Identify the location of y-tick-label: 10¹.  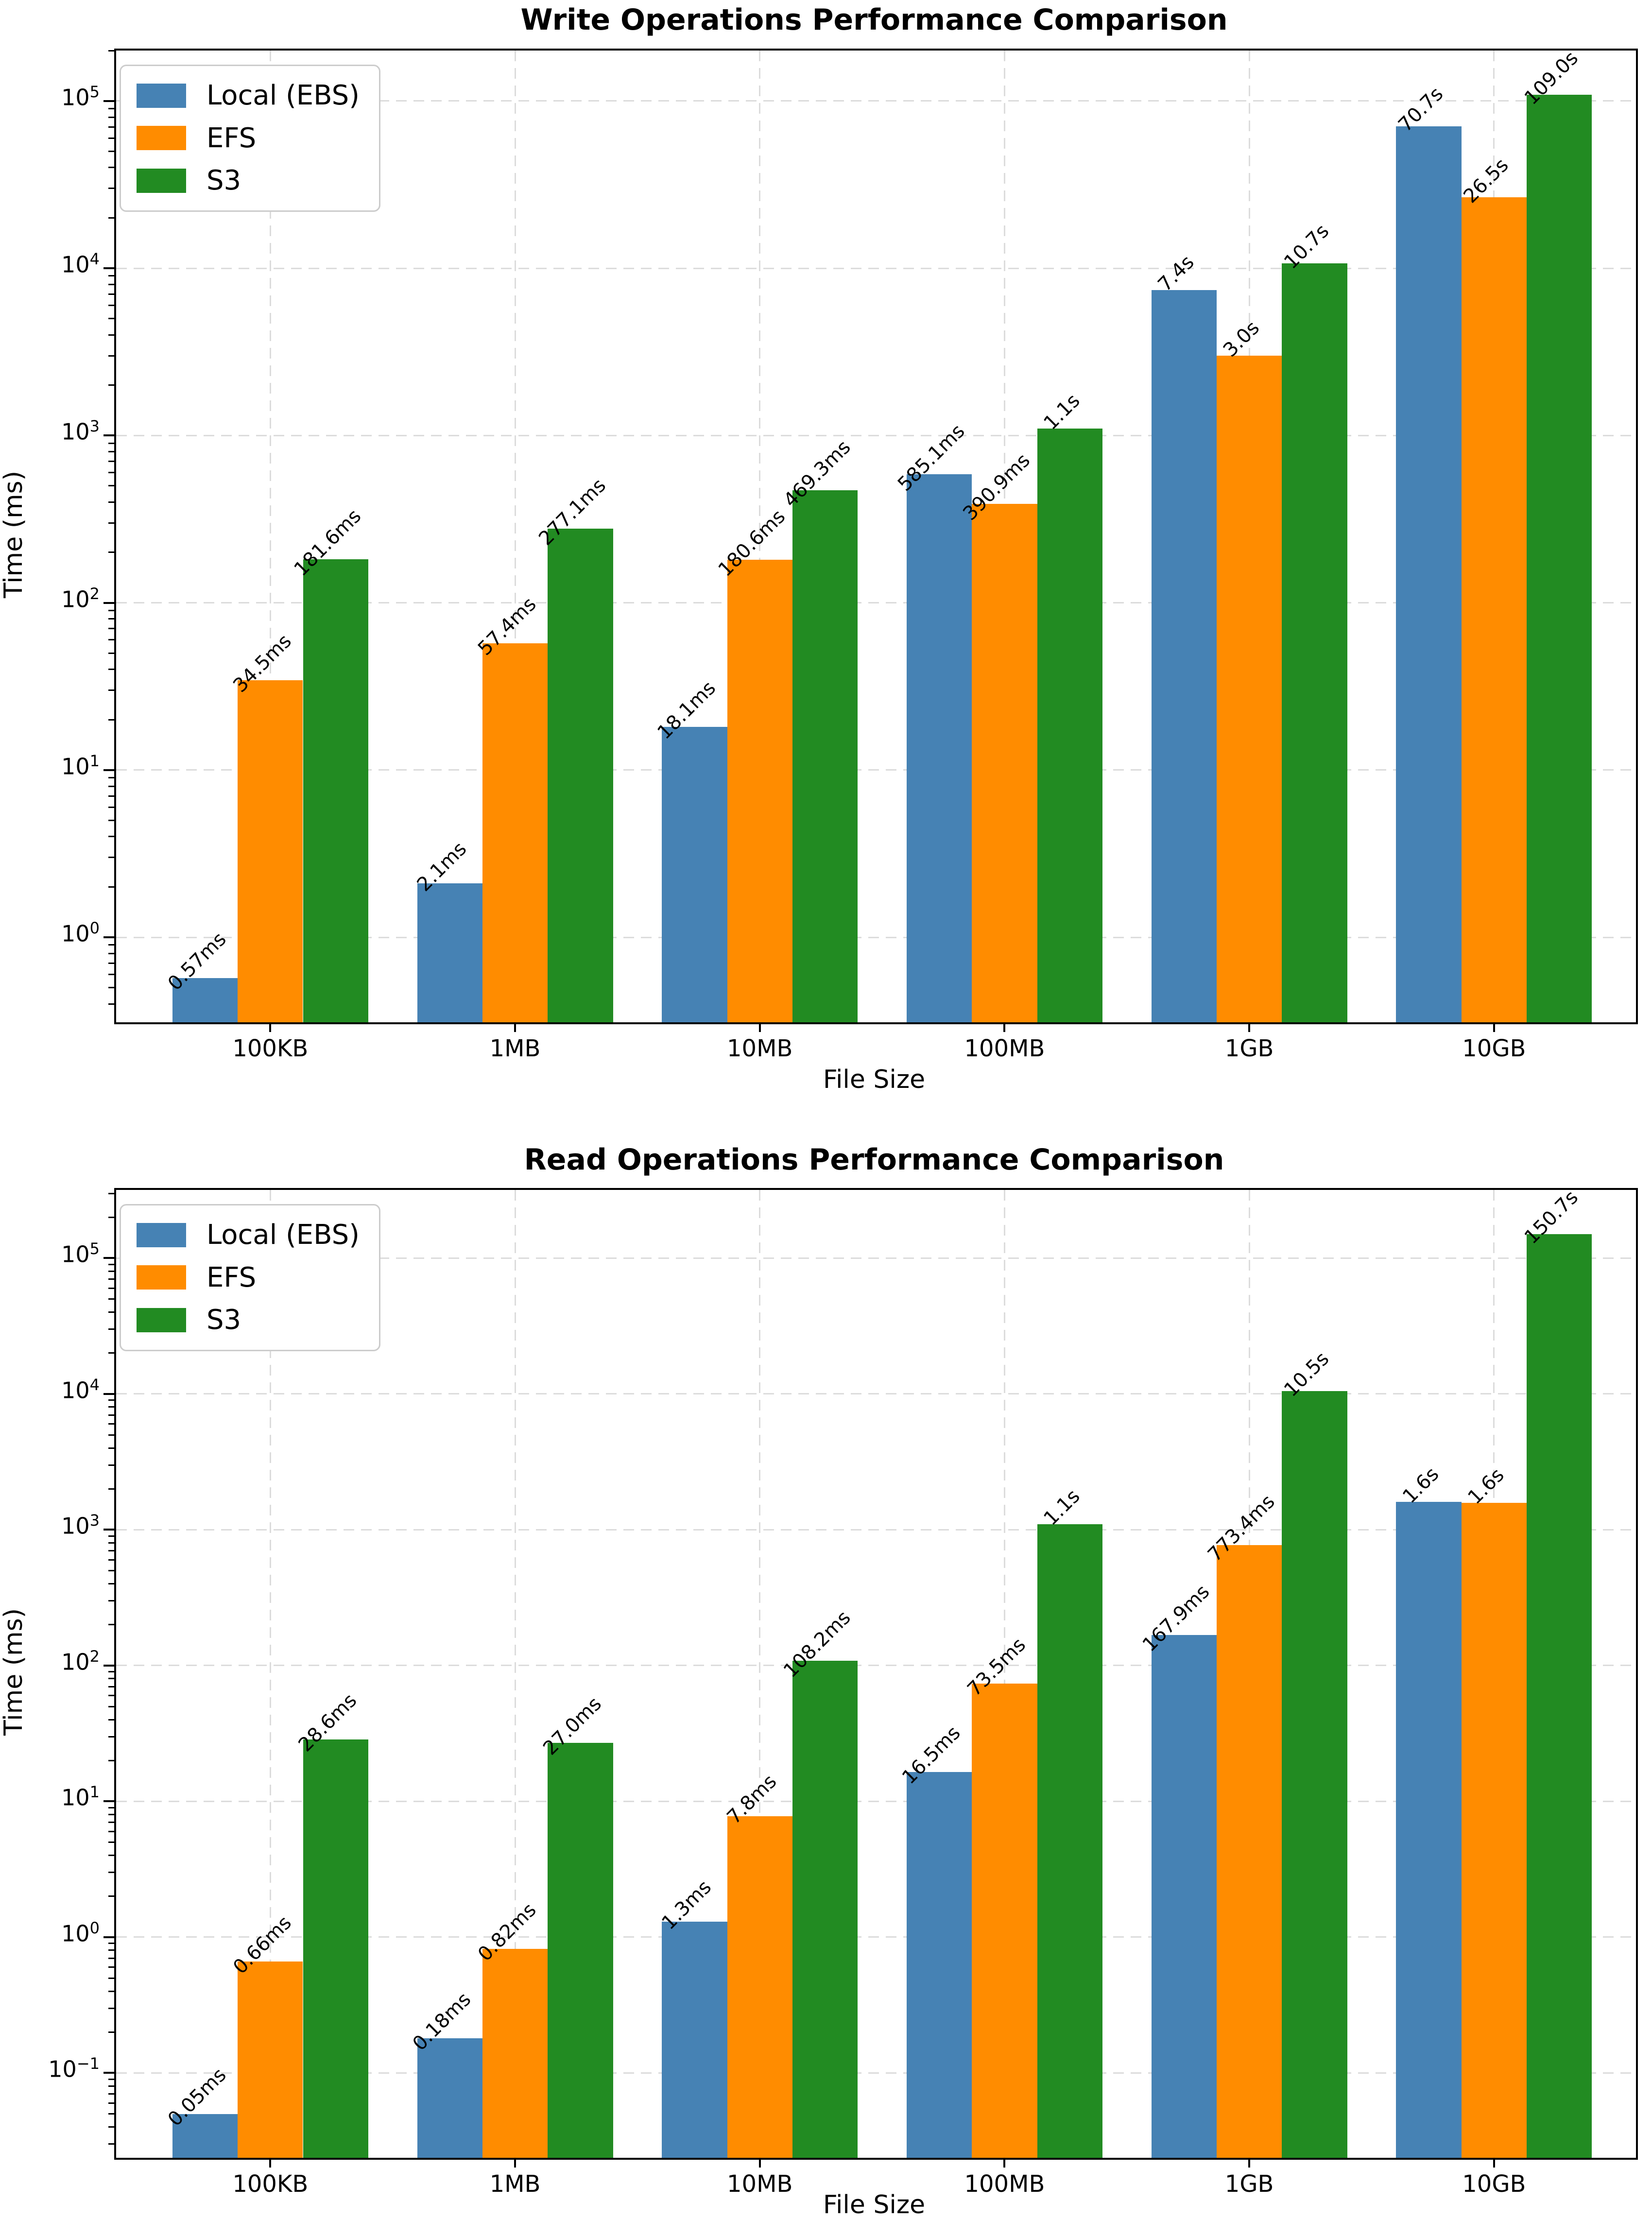
(80, 765).